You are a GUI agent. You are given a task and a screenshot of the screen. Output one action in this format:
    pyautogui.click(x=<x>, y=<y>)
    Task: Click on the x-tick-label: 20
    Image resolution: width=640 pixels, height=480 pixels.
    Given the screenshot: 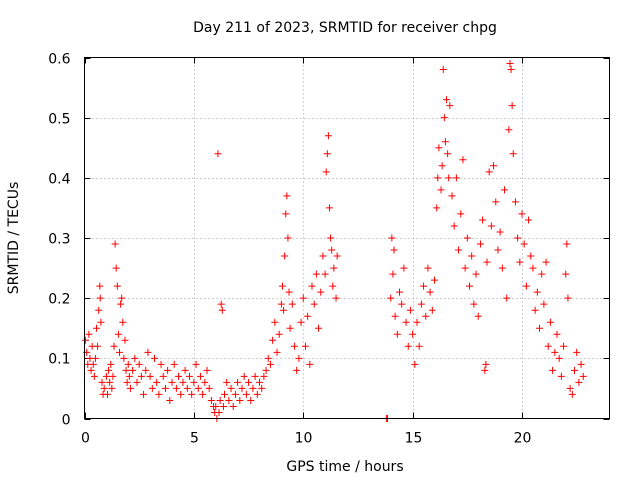 What is the action you would take?
    pyautogui.click(x=523, y=439)
    